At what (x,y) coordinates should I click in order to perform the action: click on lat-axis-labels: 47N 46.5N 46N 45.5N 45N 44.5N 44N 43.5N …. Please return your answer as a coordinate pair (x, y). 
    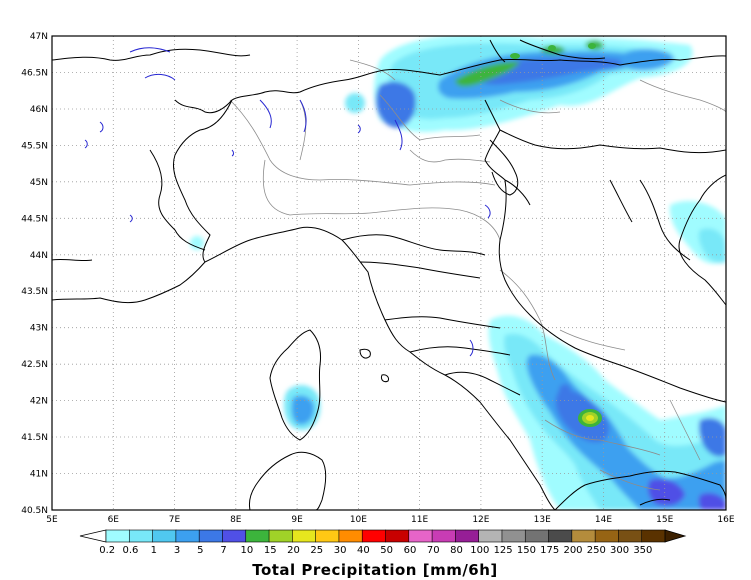
    Looking at the image, I should click on (34, 274).